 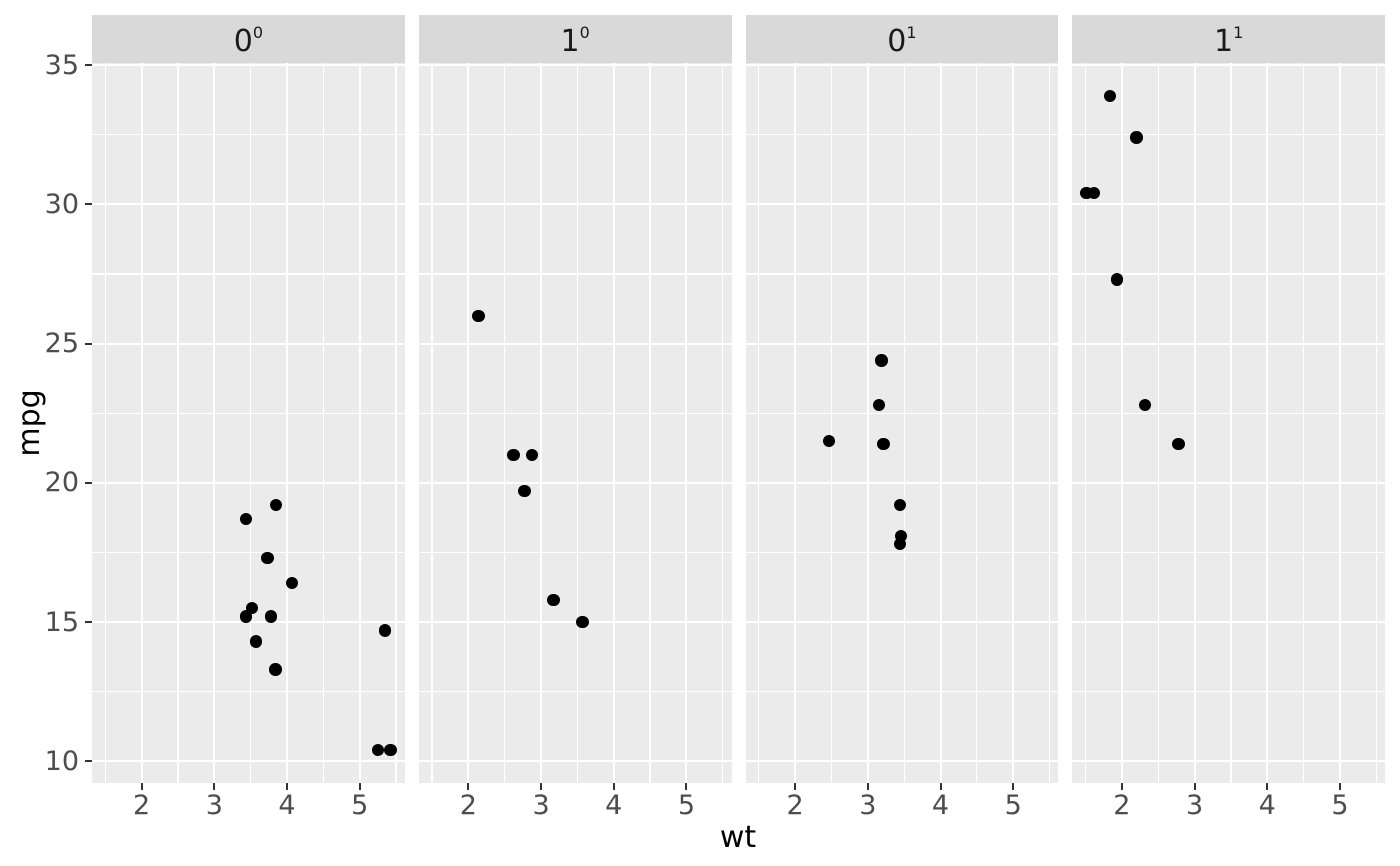 I want to click on x-axis-title: wt, so click(x=738, y=837).